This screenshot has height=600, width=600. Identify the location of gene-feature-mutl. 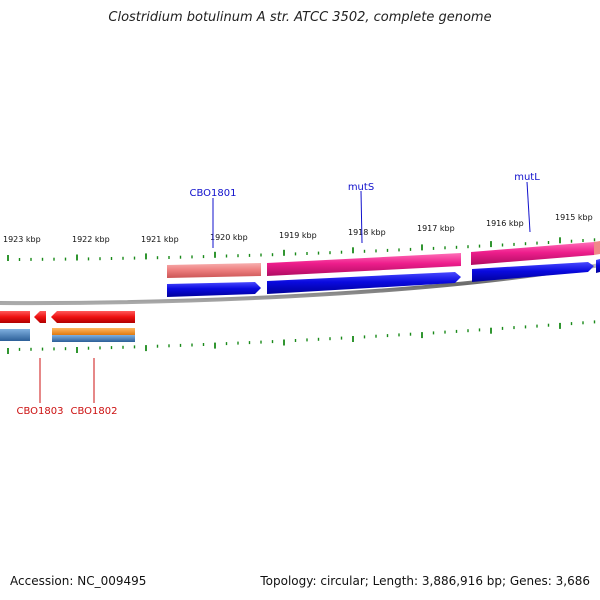
(532, 253).